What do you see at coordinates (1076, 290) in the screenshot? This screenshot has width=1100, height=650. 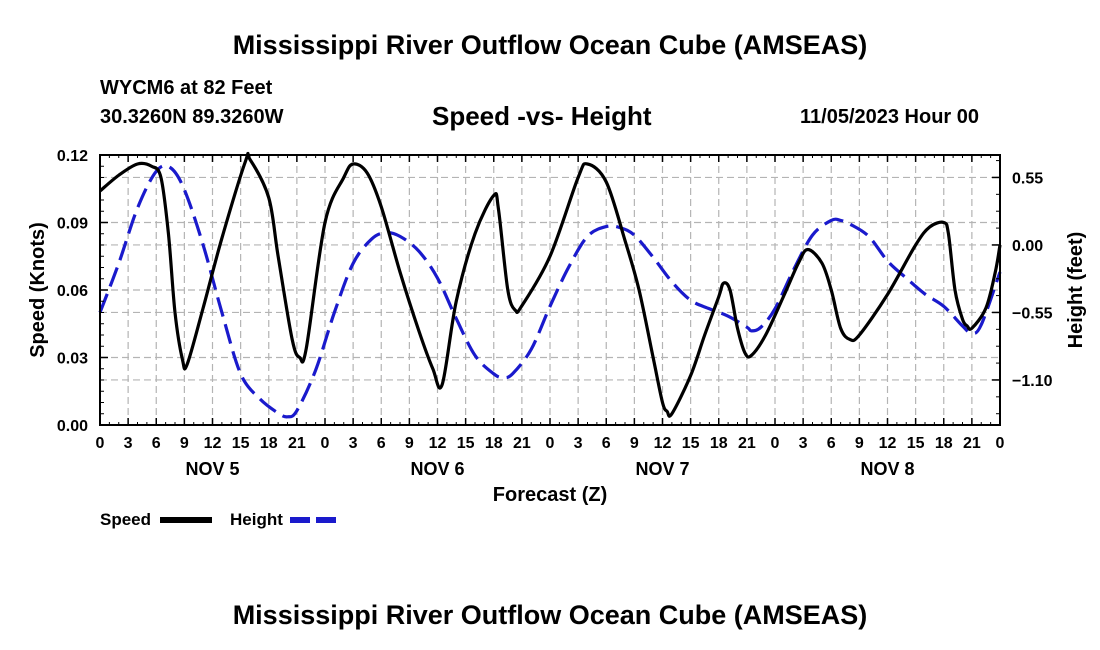 I see `y2-axis-label: Height (feet)` at bounding box center [1076, 290].